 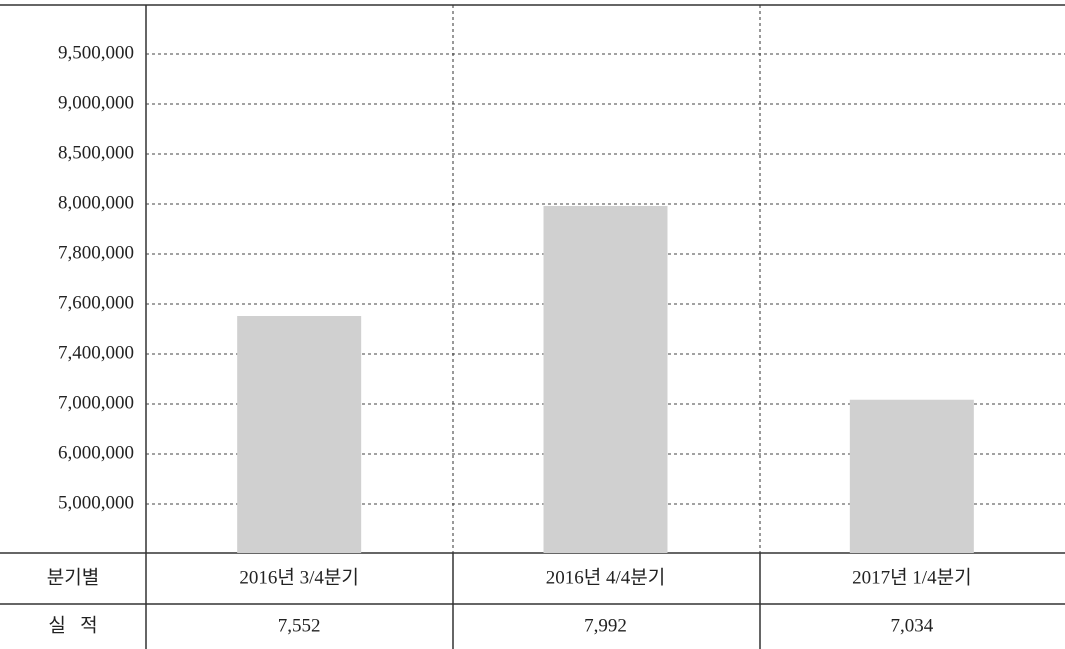 What do you see at coordinates (72, 625) in the screenshot?
I see `row-label: 실 적` at bounding box center [72, 625].